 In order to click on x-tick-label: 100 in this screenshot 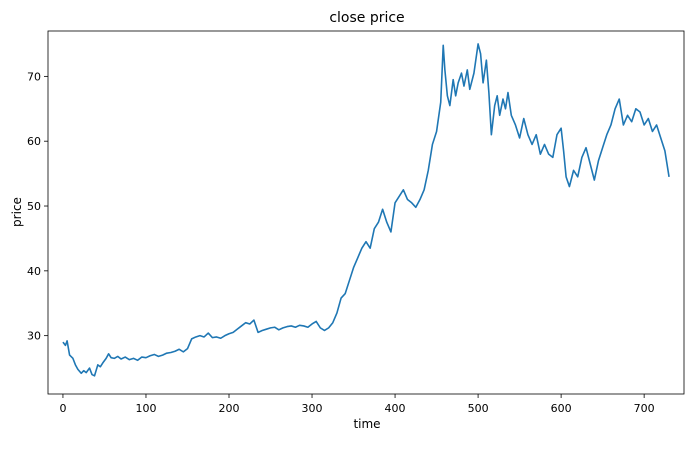, I will do `click(145, 408)`.